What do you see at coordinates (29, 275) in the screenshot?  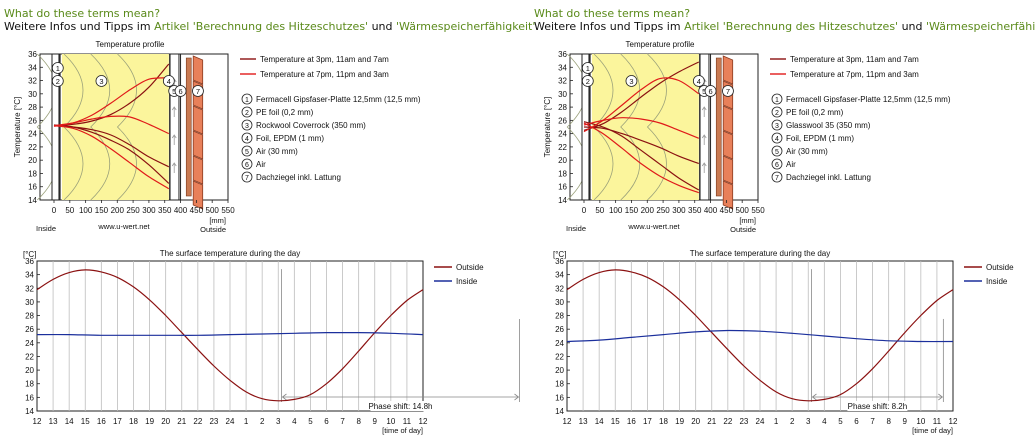 I see `y-tick-label: 34` at bounding box center [29, 275].